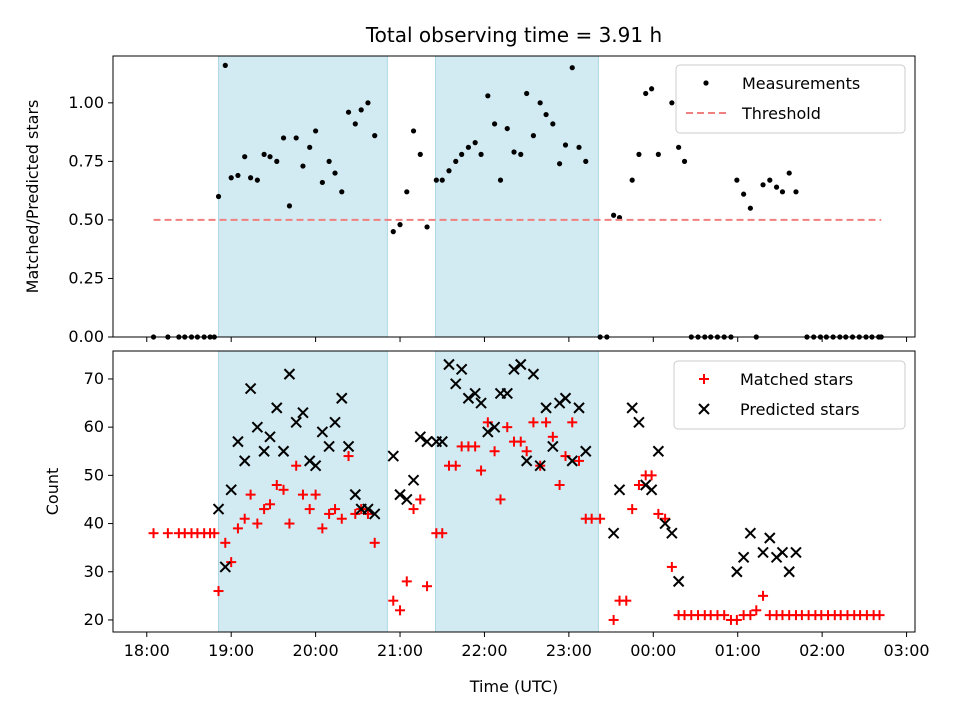 The image size is (960, 724). I want to click on x-tick-label: 21:00, so click(400, 650).